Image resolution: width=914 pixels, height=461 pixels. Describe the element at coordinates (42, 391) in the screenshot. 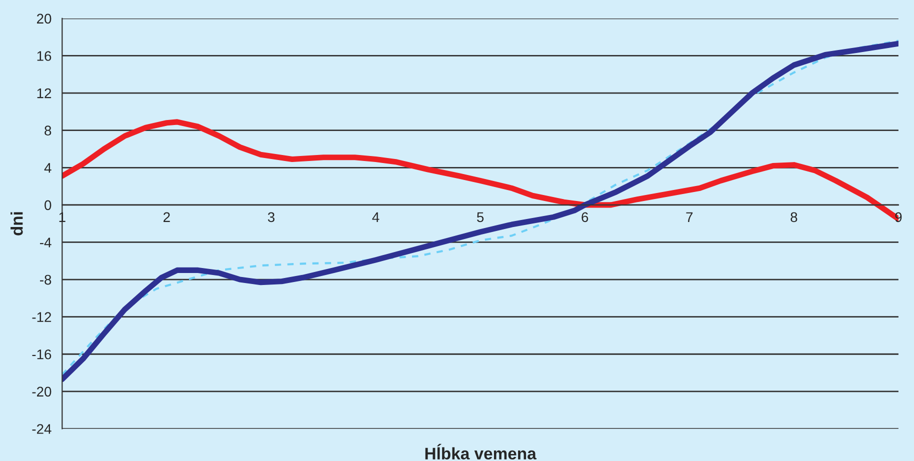

I see `y-tick-label: -20` at that location.